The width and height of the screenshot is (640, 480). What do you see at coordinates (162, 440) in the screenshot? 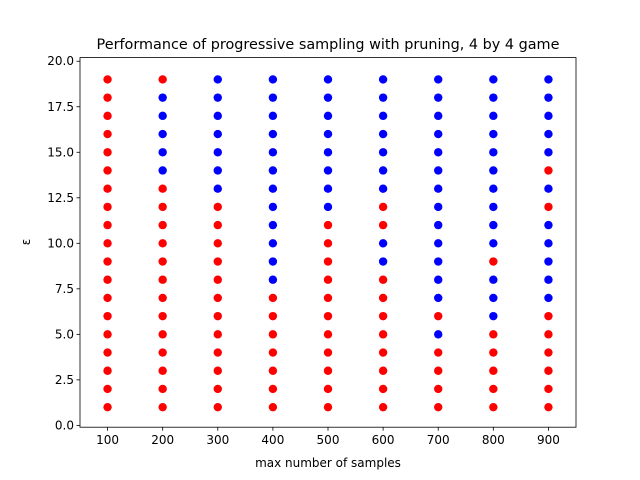
I see `x-tick-label: 200` at bounding box center [162, 440].